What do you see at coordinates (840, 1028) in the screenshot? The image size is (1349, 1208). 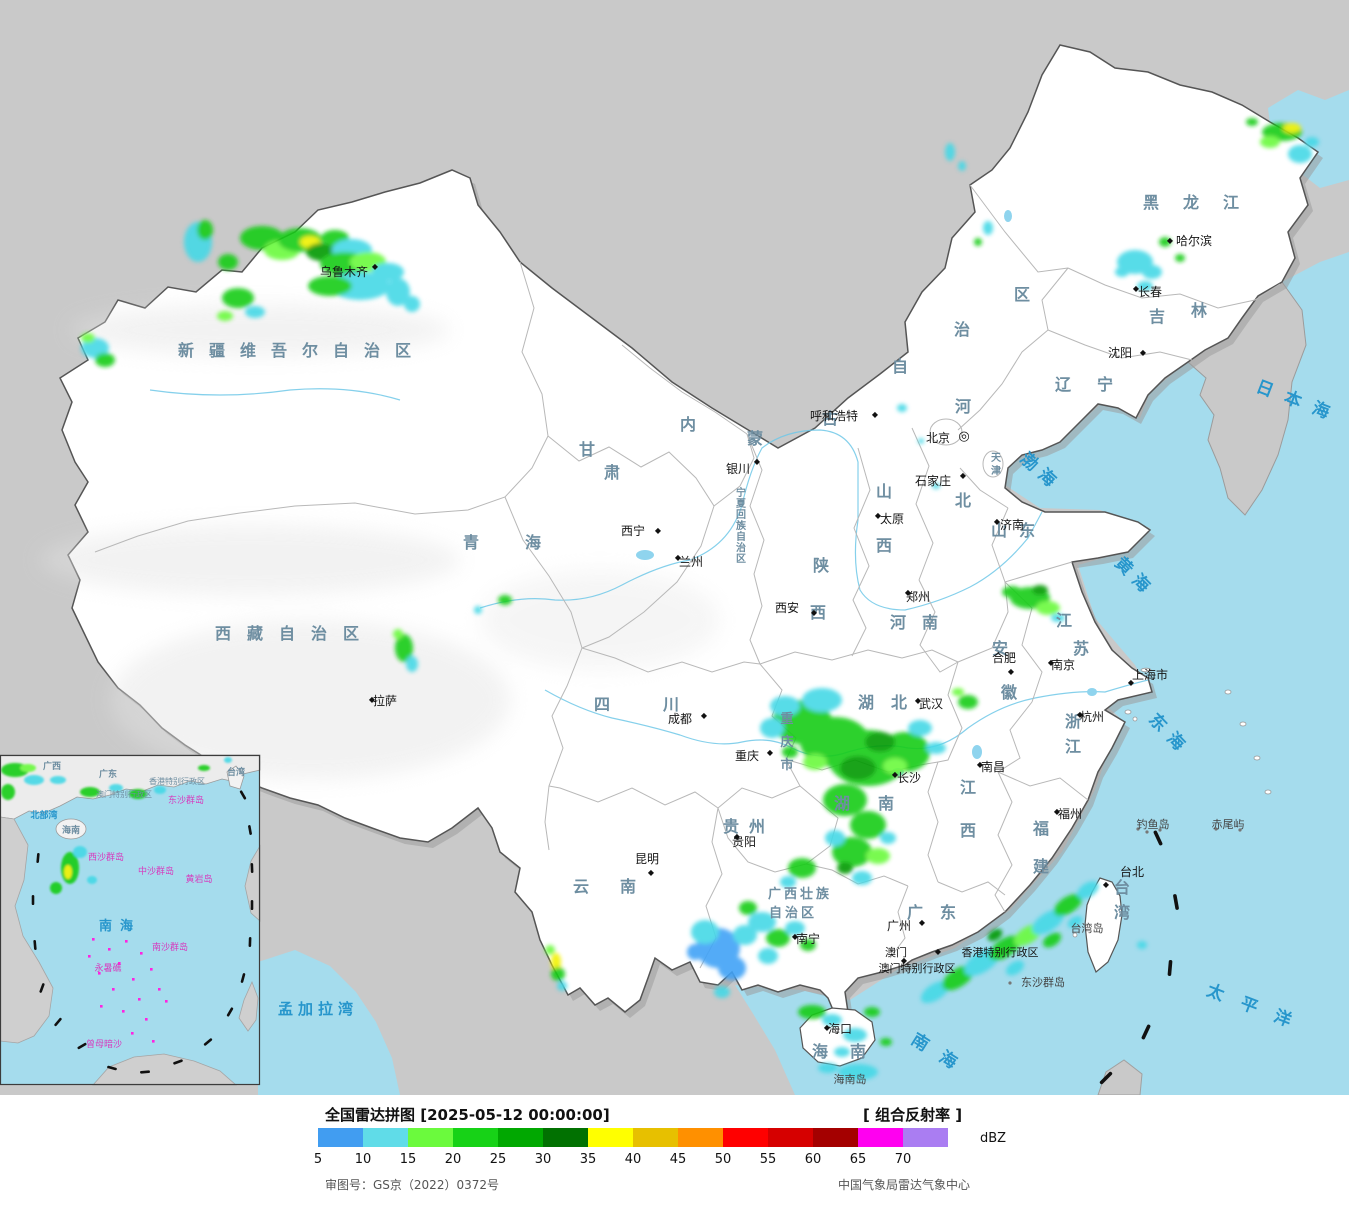 I see `city-label: 海口` at bounding box center [840, 1028].